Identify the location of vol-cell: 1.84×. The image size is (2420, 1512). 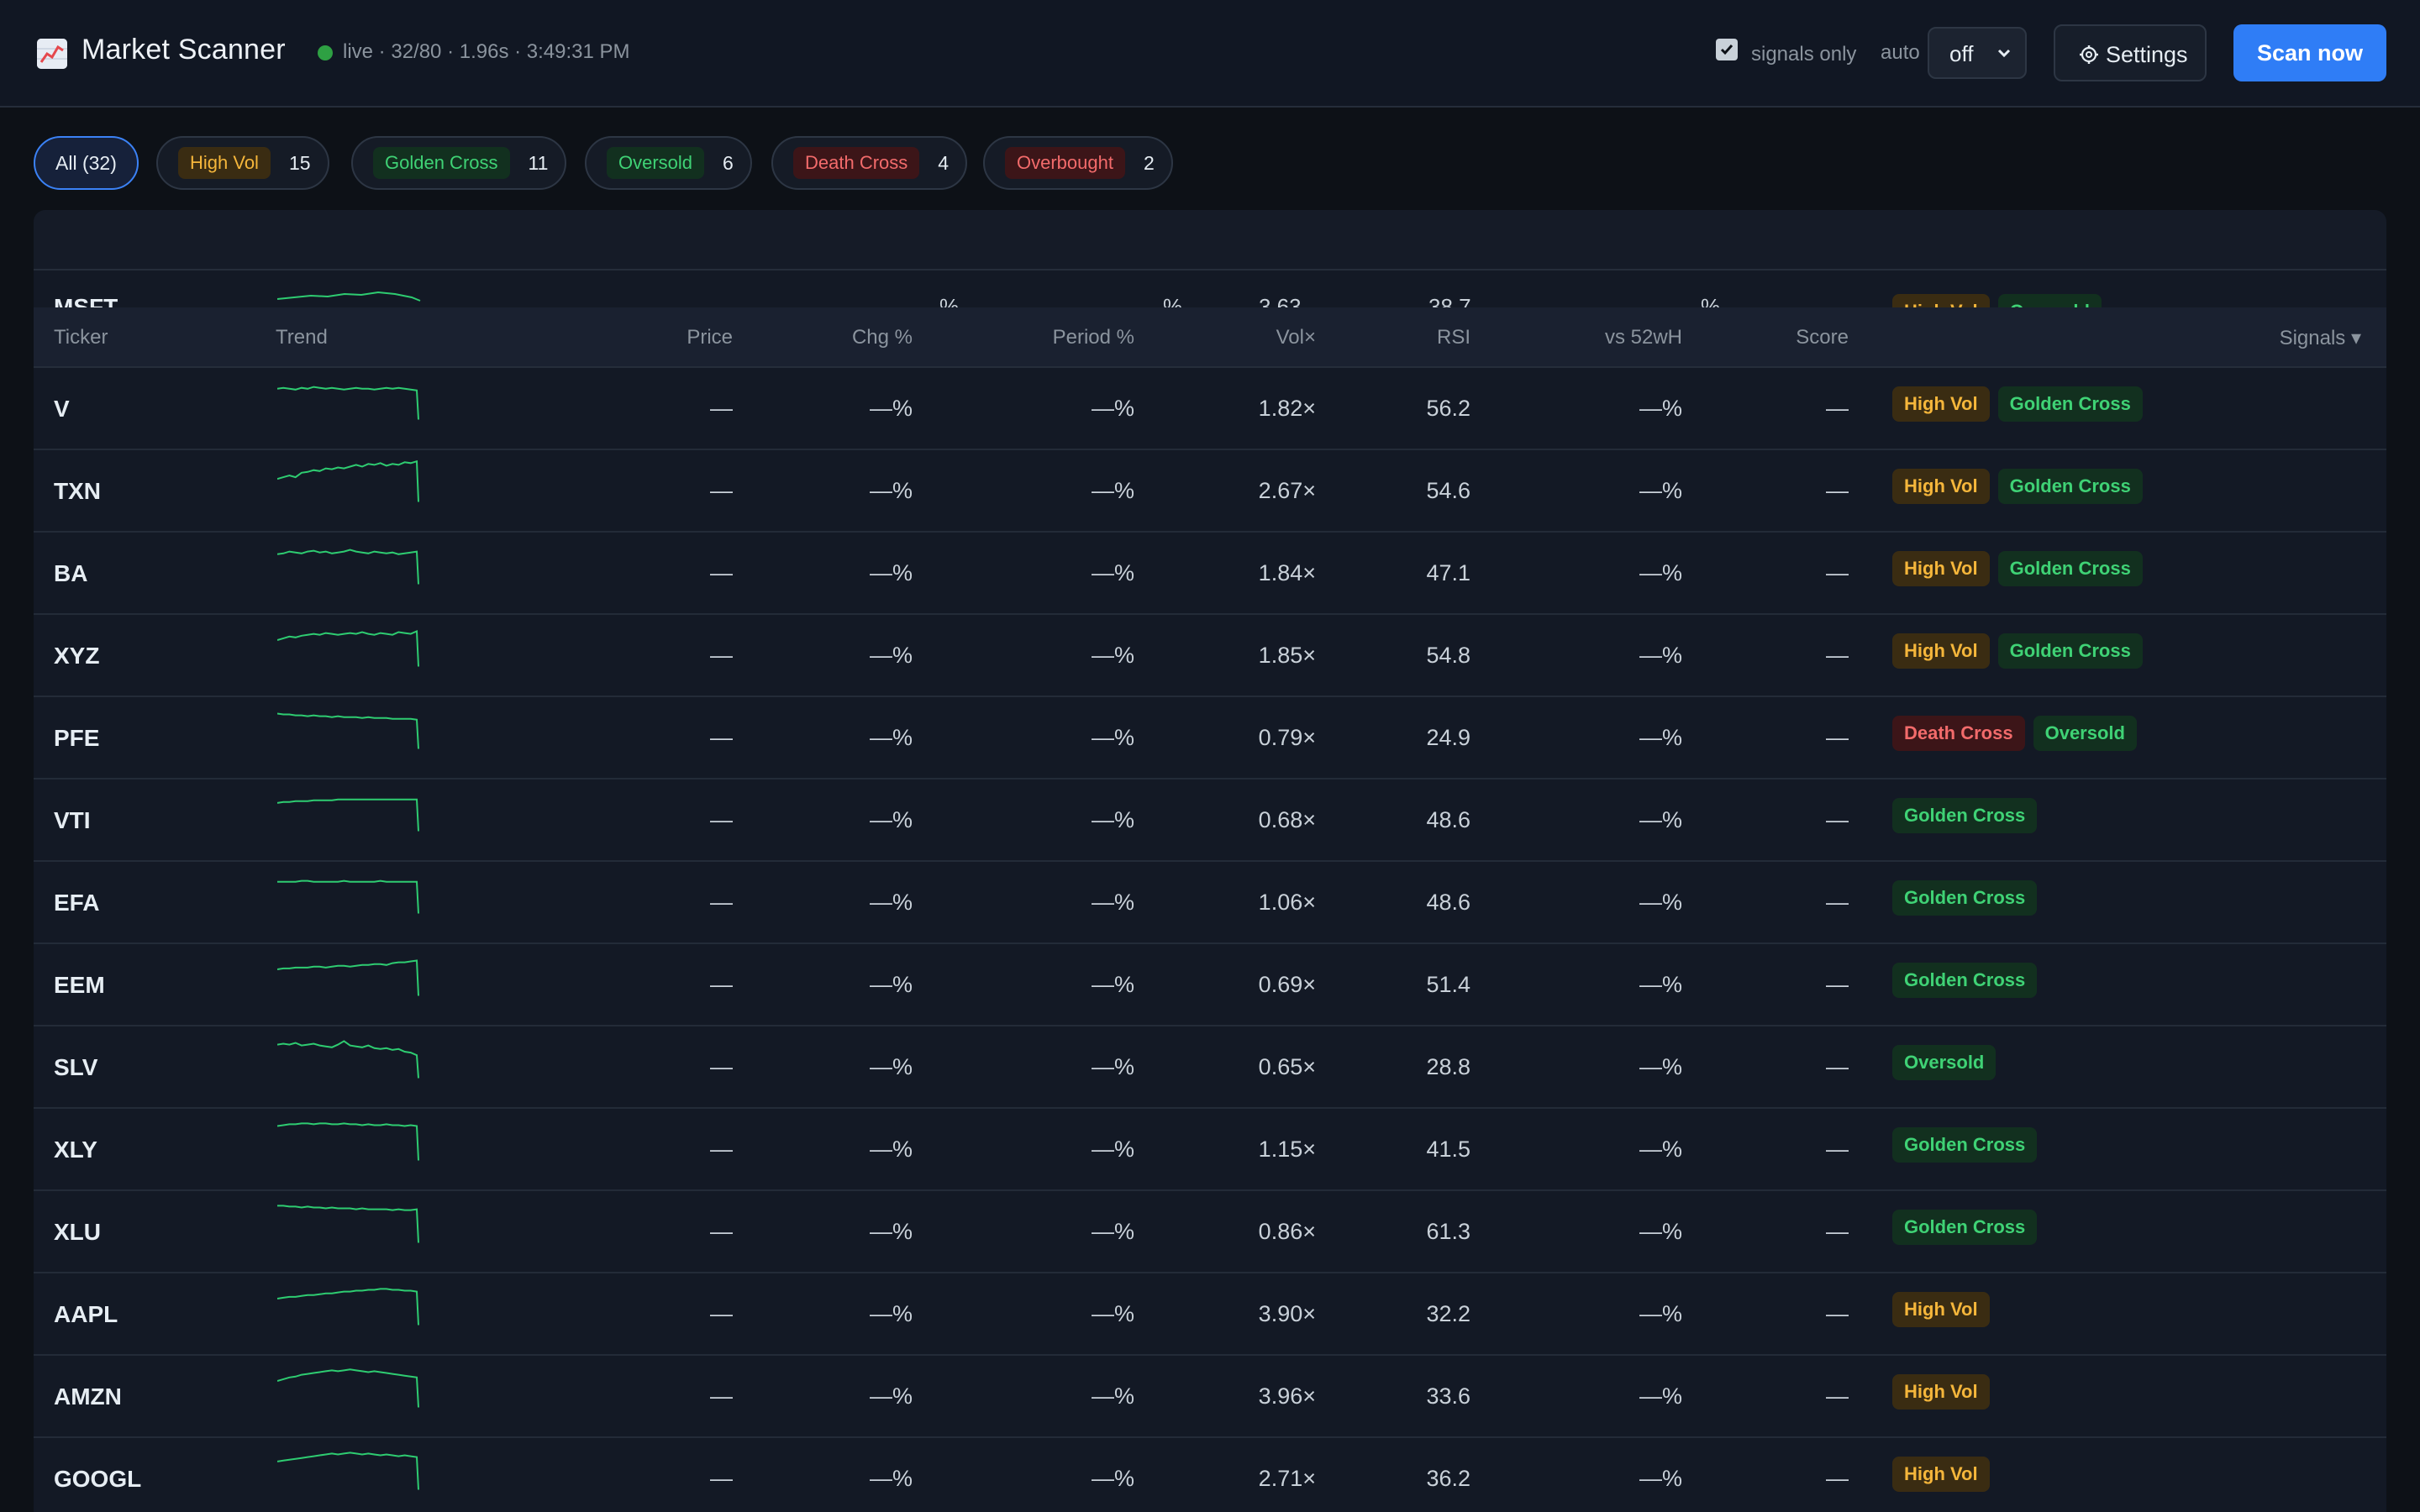
(1287, 572).